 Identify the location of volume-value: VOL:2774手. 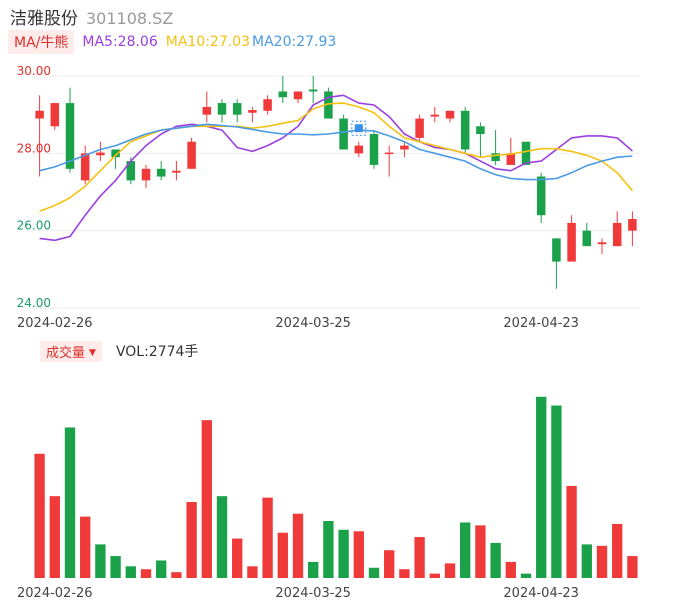
(157, 352).